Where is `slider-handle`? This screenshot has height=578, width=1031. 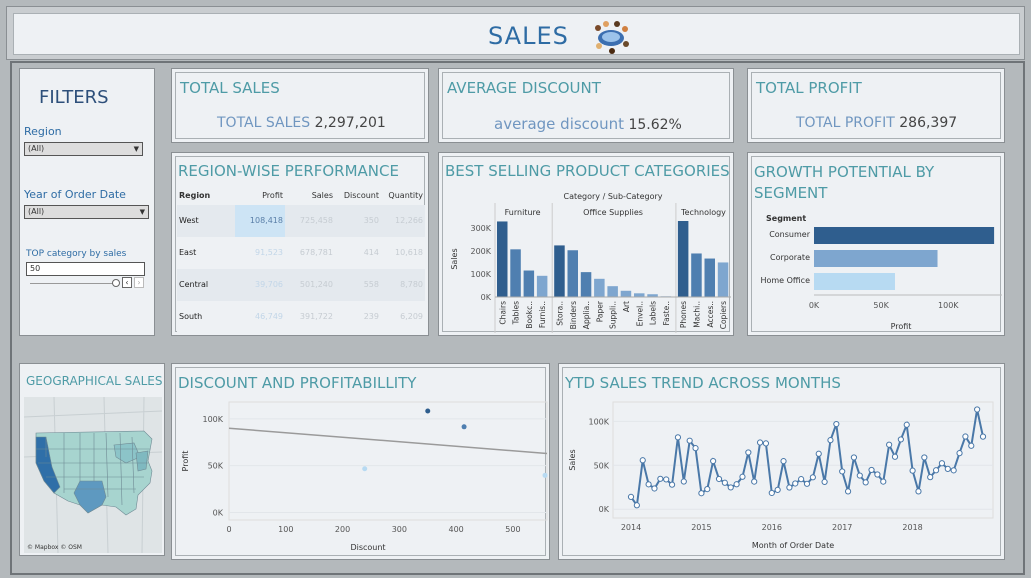
slider-handle is located at coordinates (116, 283).